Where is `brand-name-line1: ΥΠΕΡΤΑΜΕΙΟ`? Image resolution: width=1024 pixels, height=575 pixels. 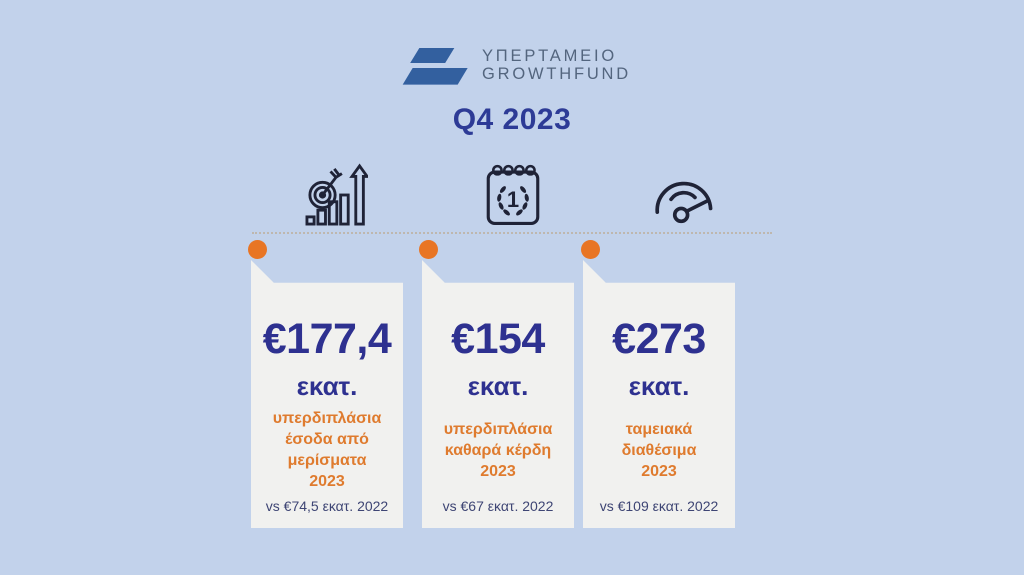 brand-name-line1: ΥΠΕΡΤΑΜΕΙΟ is located at coordinates (549, 56).